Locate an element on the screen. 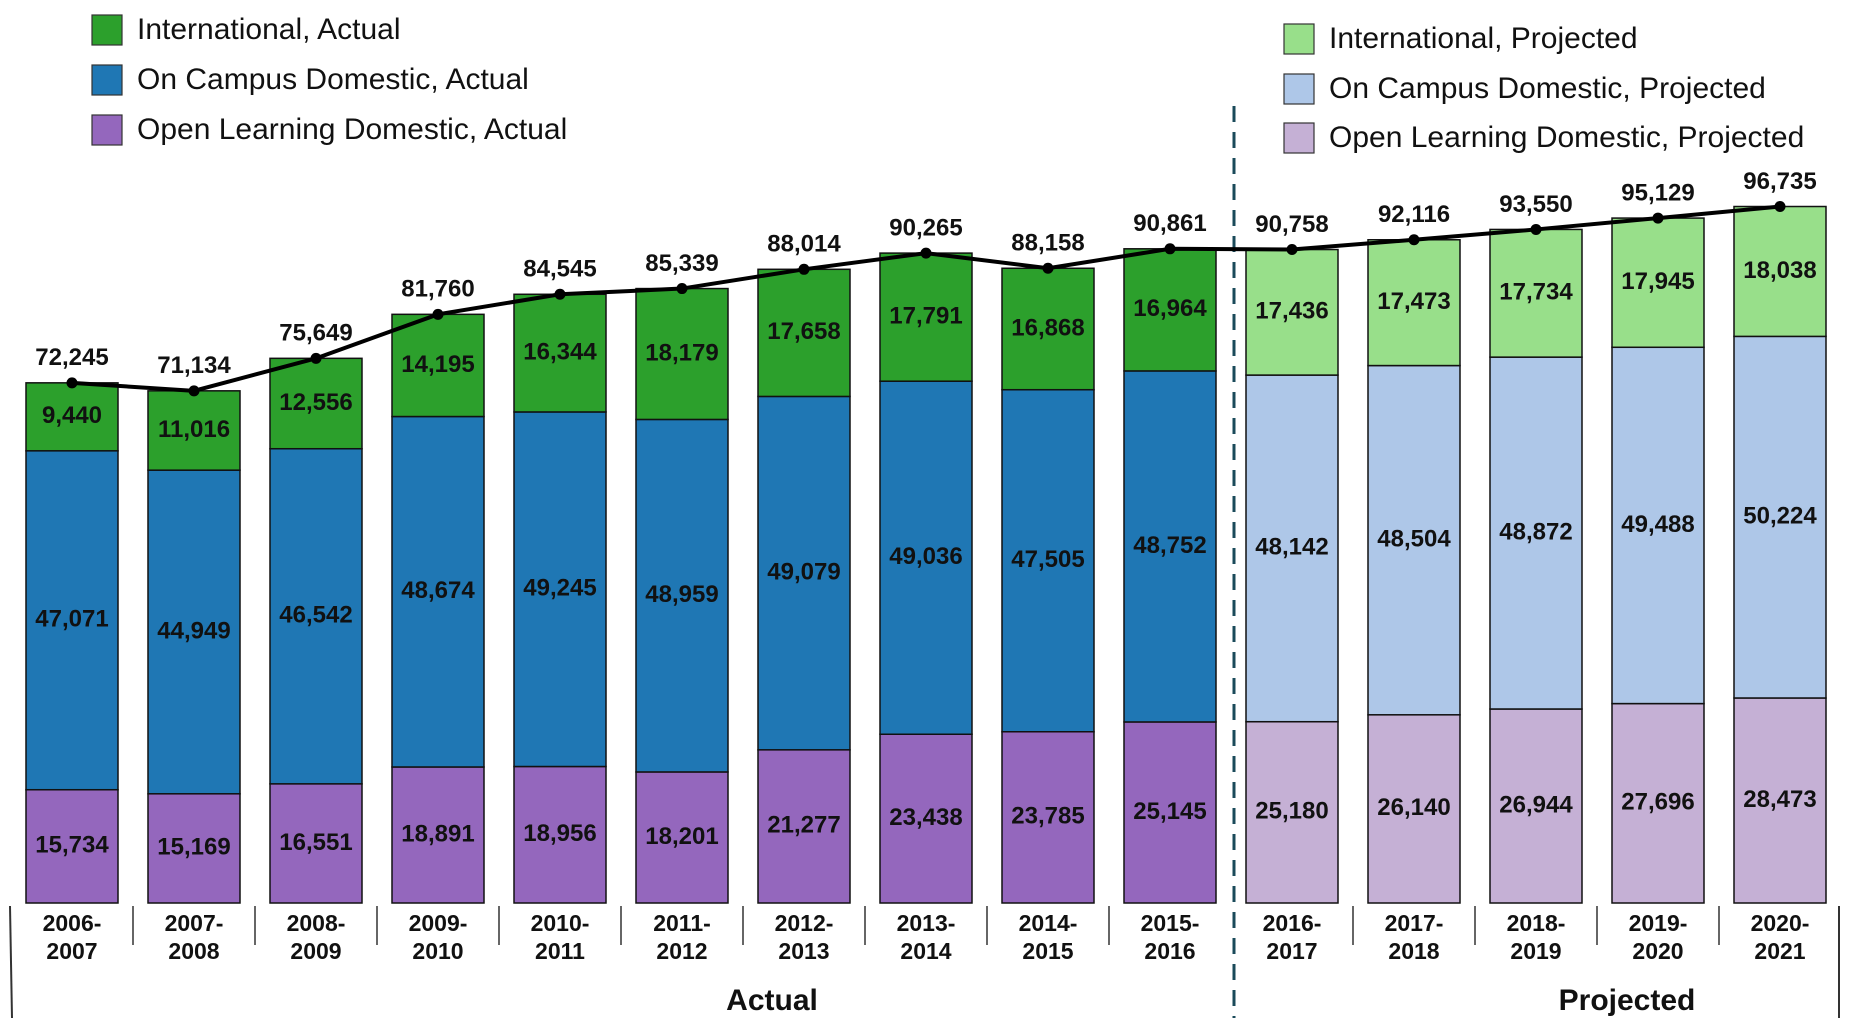  x-tick-label: 2013-2014 is located at coordinates (926, 937).